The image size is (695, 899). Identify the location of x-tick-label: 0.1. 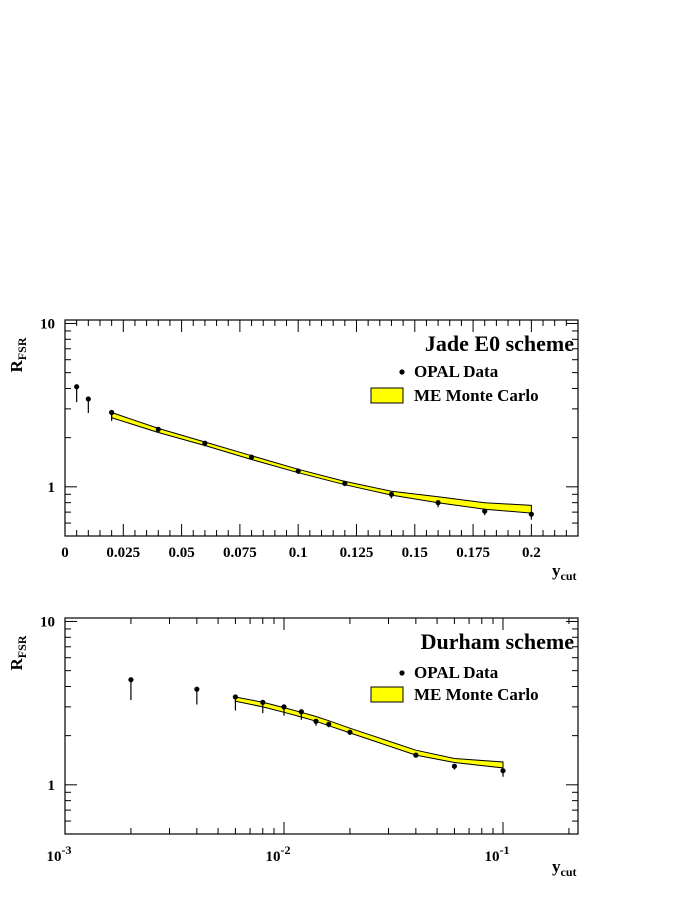
(298, 553).